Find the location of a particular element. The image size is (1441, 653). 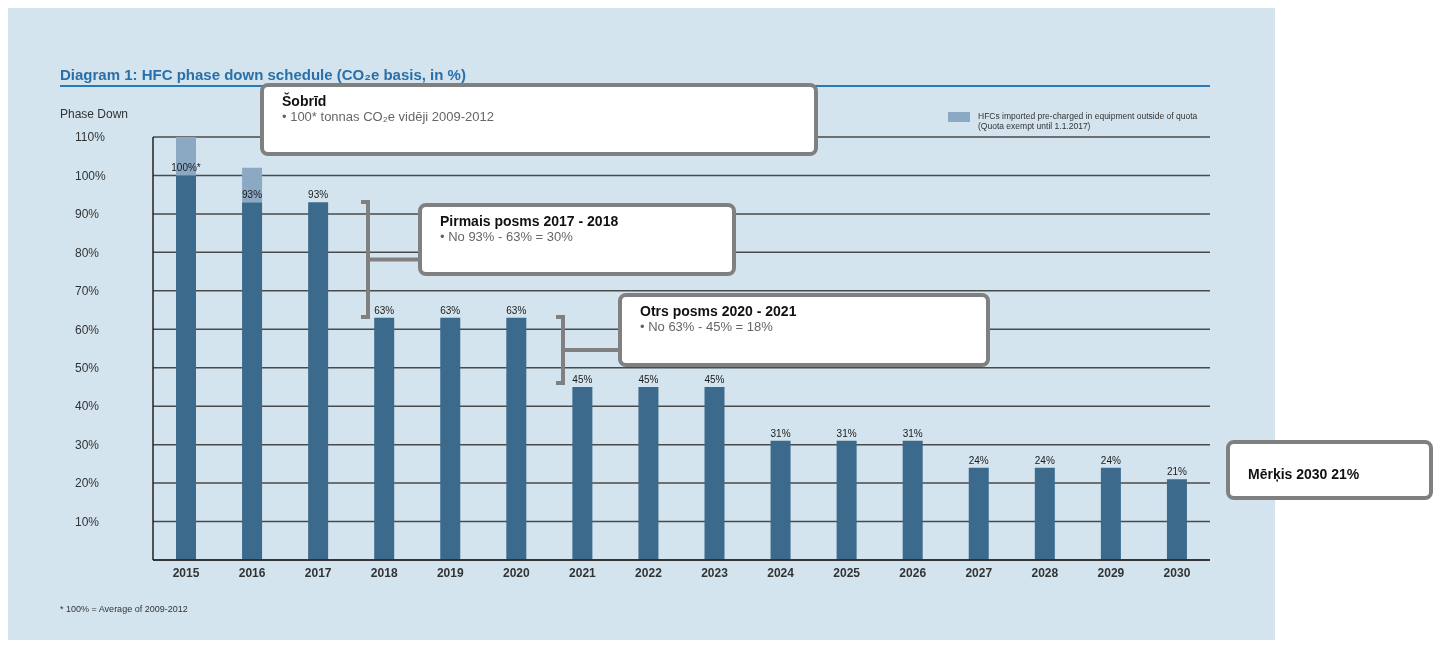

callout: Mērķis 2030 21% is located at coordinates (1329, 470).